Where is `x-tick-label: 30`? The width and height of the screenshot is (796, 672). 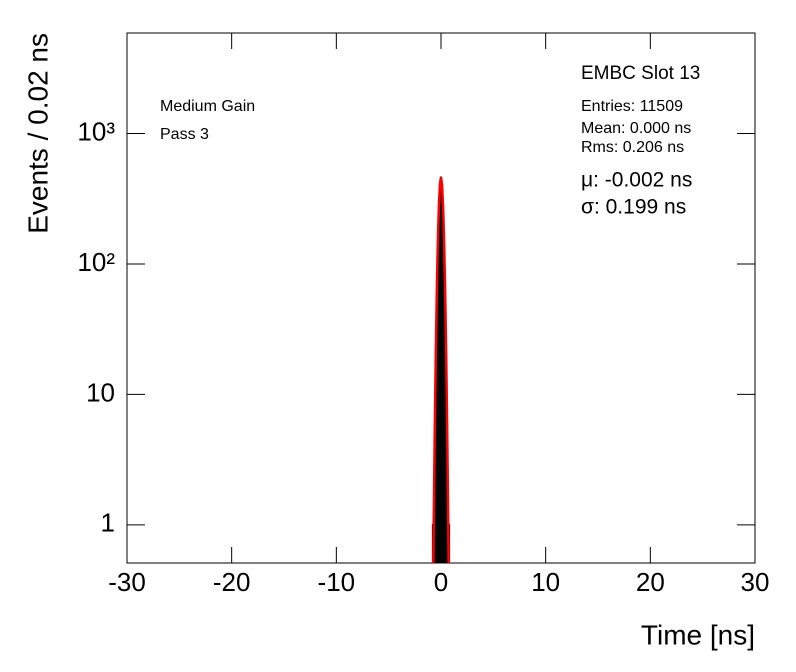
x-tick-label: 30 is located at coordinates (755, 582).